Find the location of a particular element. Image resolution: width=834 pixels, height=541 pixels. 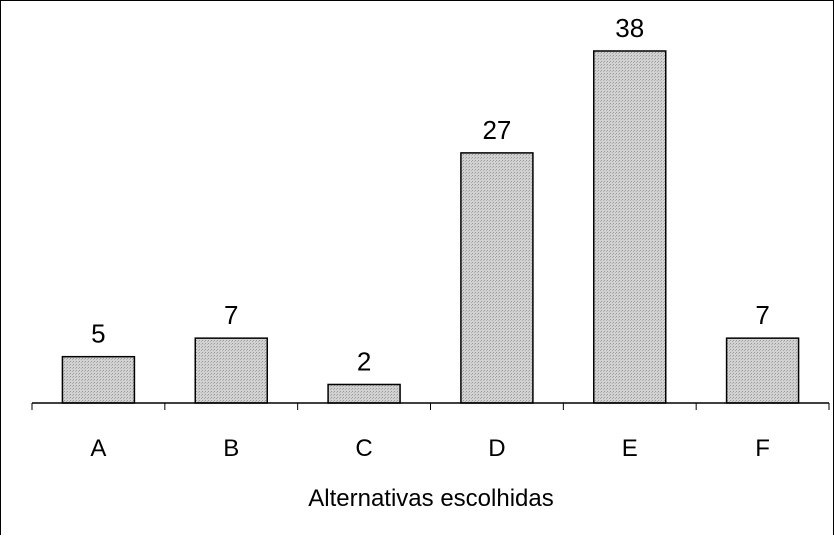

bar-b is located at coordinates (231, 370).